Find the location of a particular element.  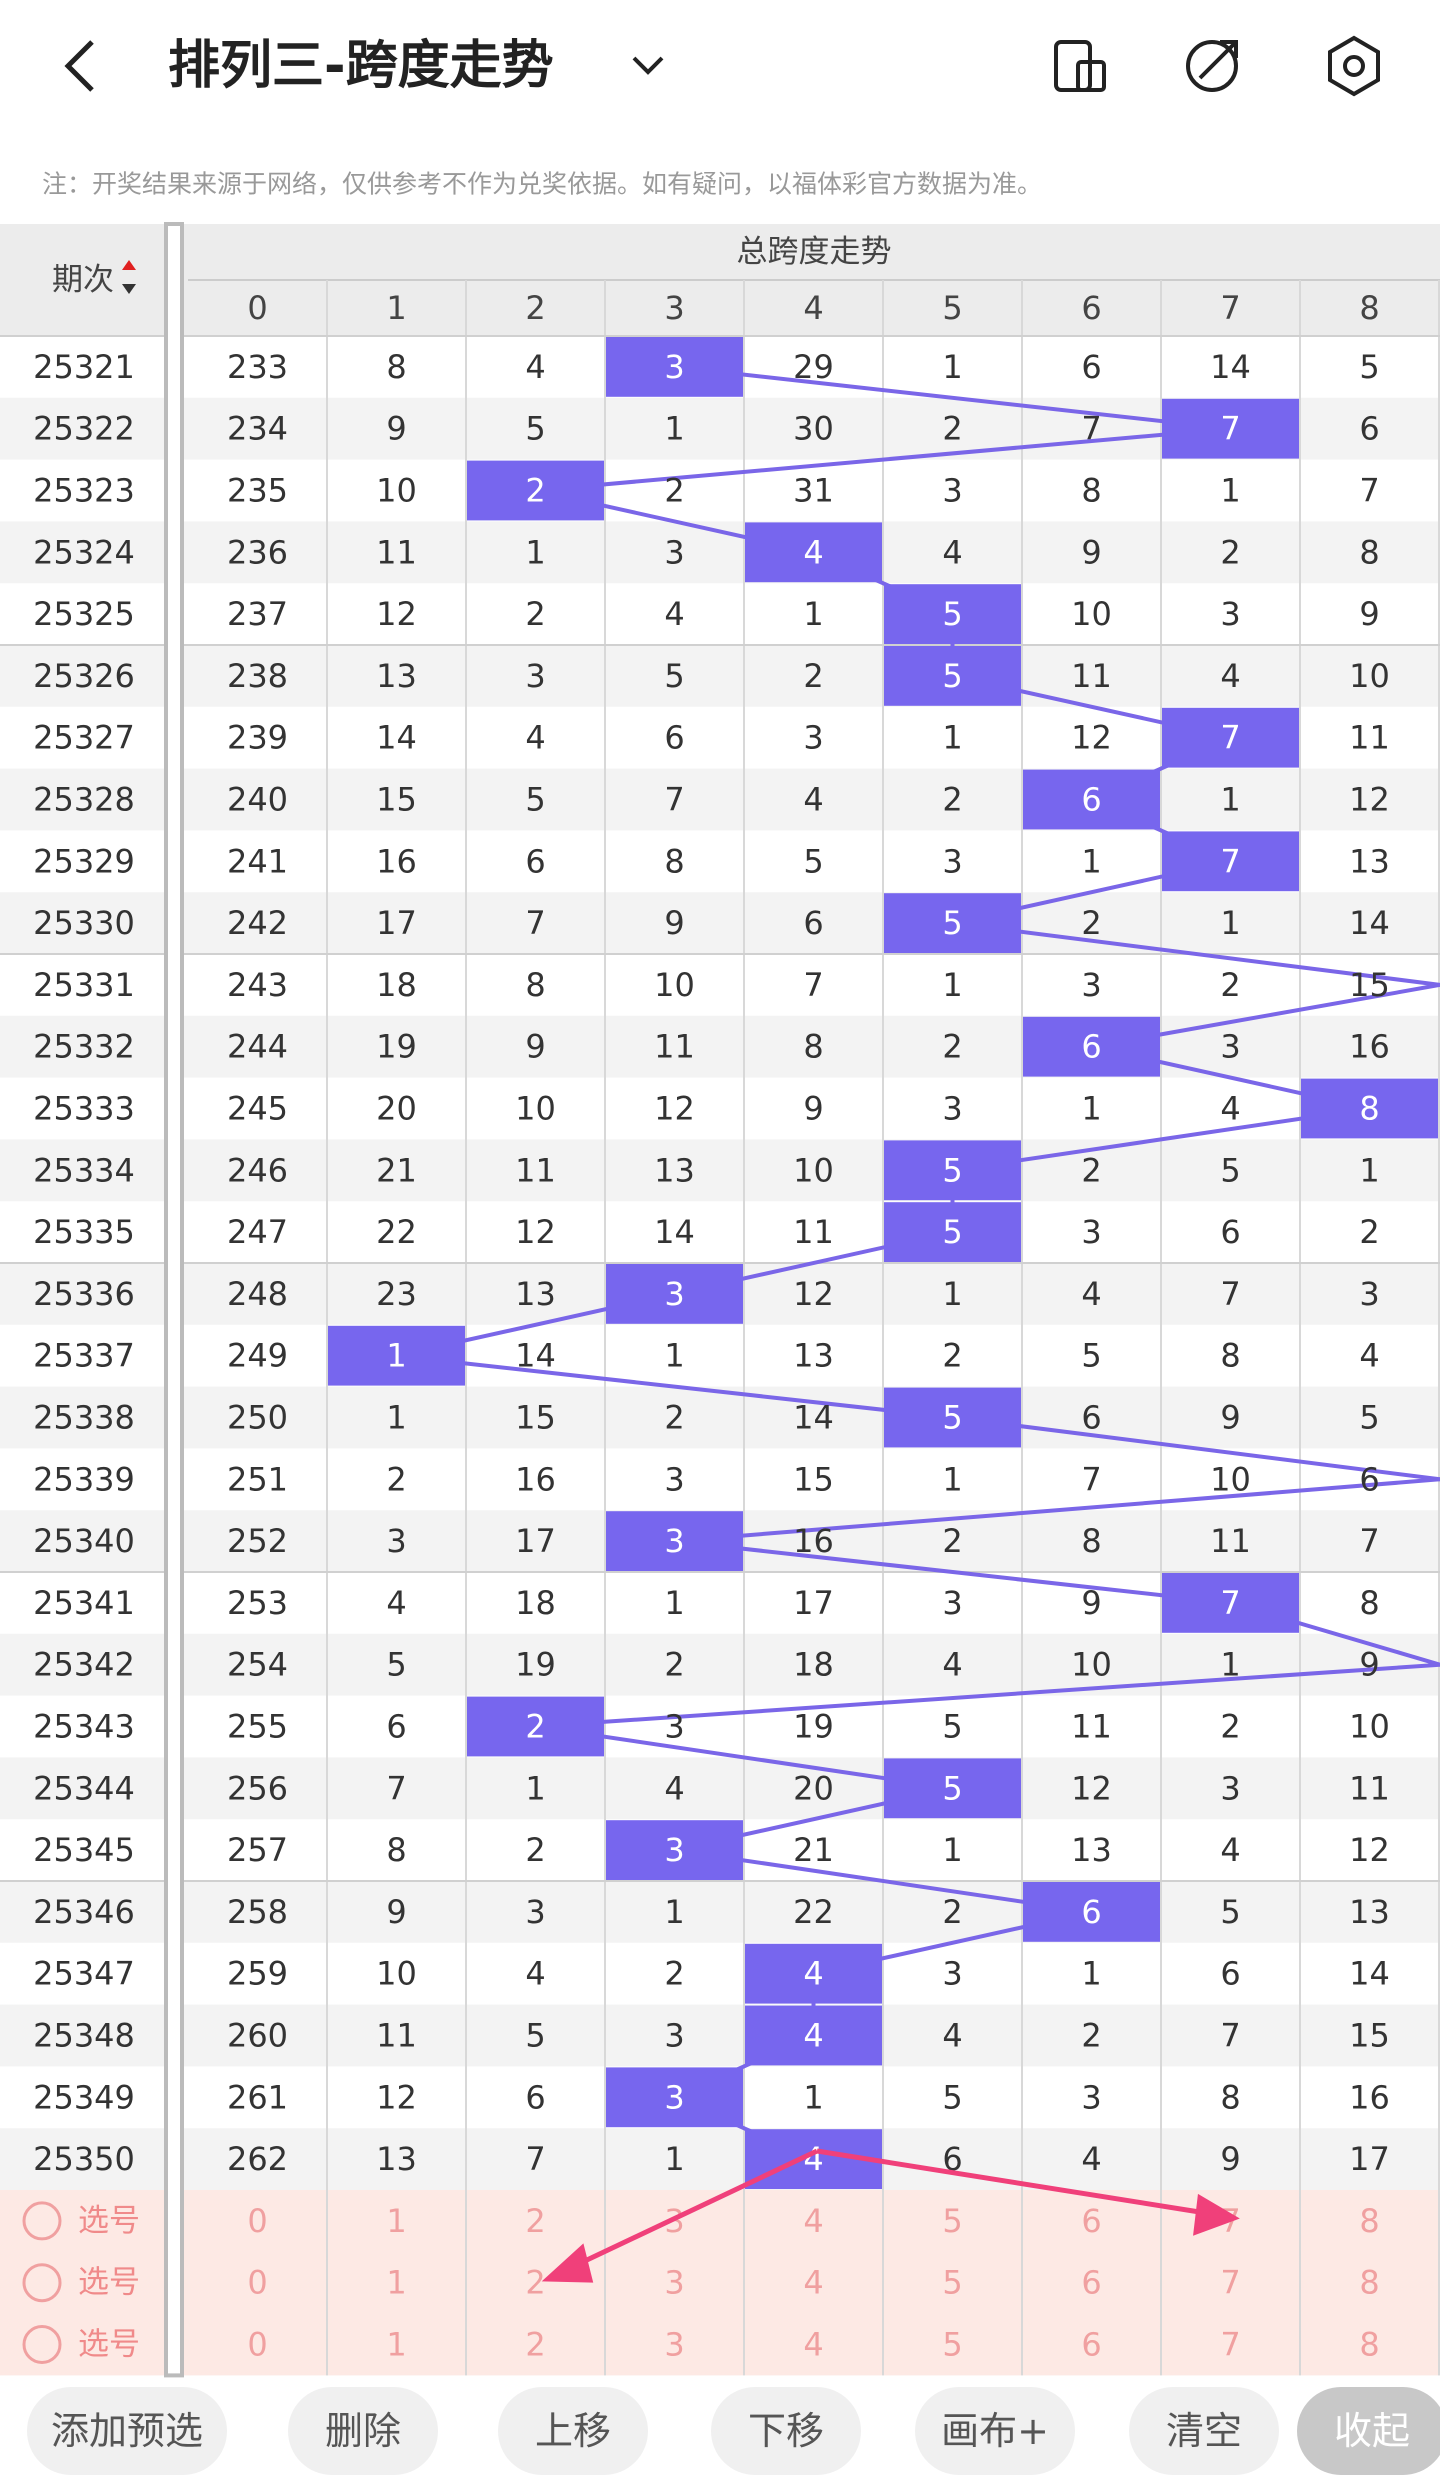

cell: 250 is located at coordinates (257, 1418).